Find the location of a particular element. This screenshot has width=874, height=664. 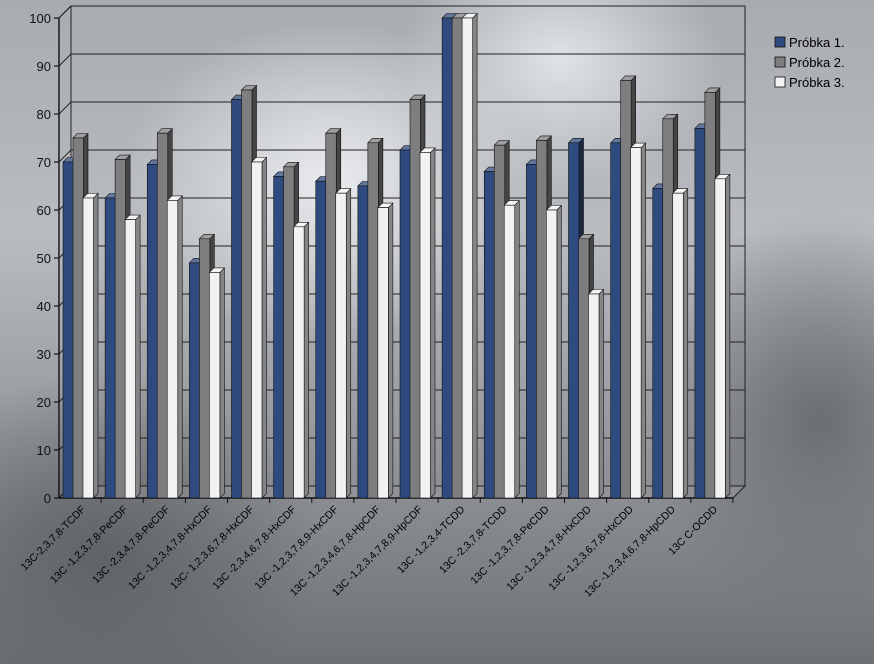

y-tick-label: 40 is located at coordinates (44, 306).